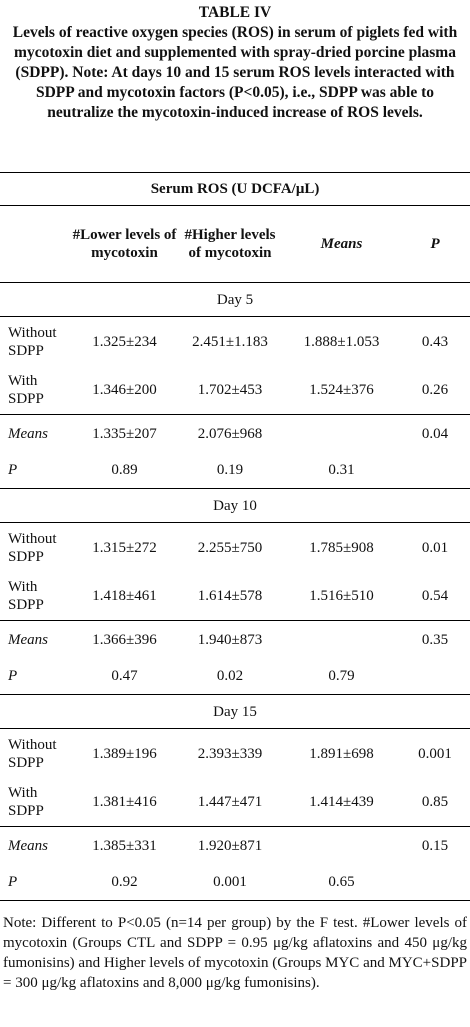 The image size is (470, 1027). Describe the element at coordinates (341, 596) in the screenshot. I see `data-cell: 1.516±510` at that location.